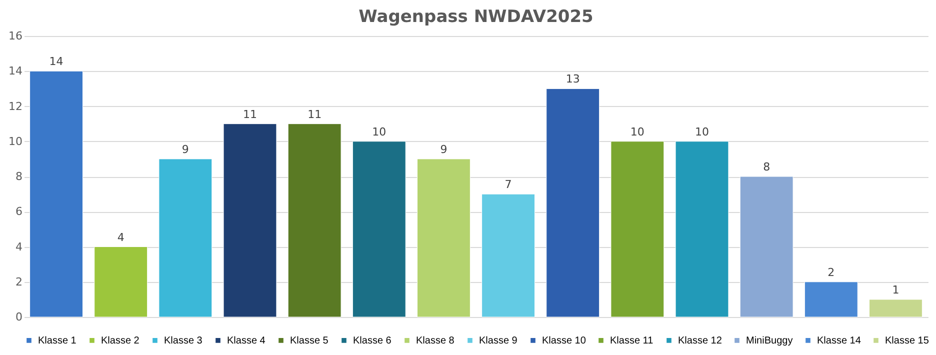 Image resolution: width=936 pixels, height=355 pixels. What do you see at coordinates (508, 185) in the screenshot?
I see `data-label: 7` at bounding box center [508, 185].